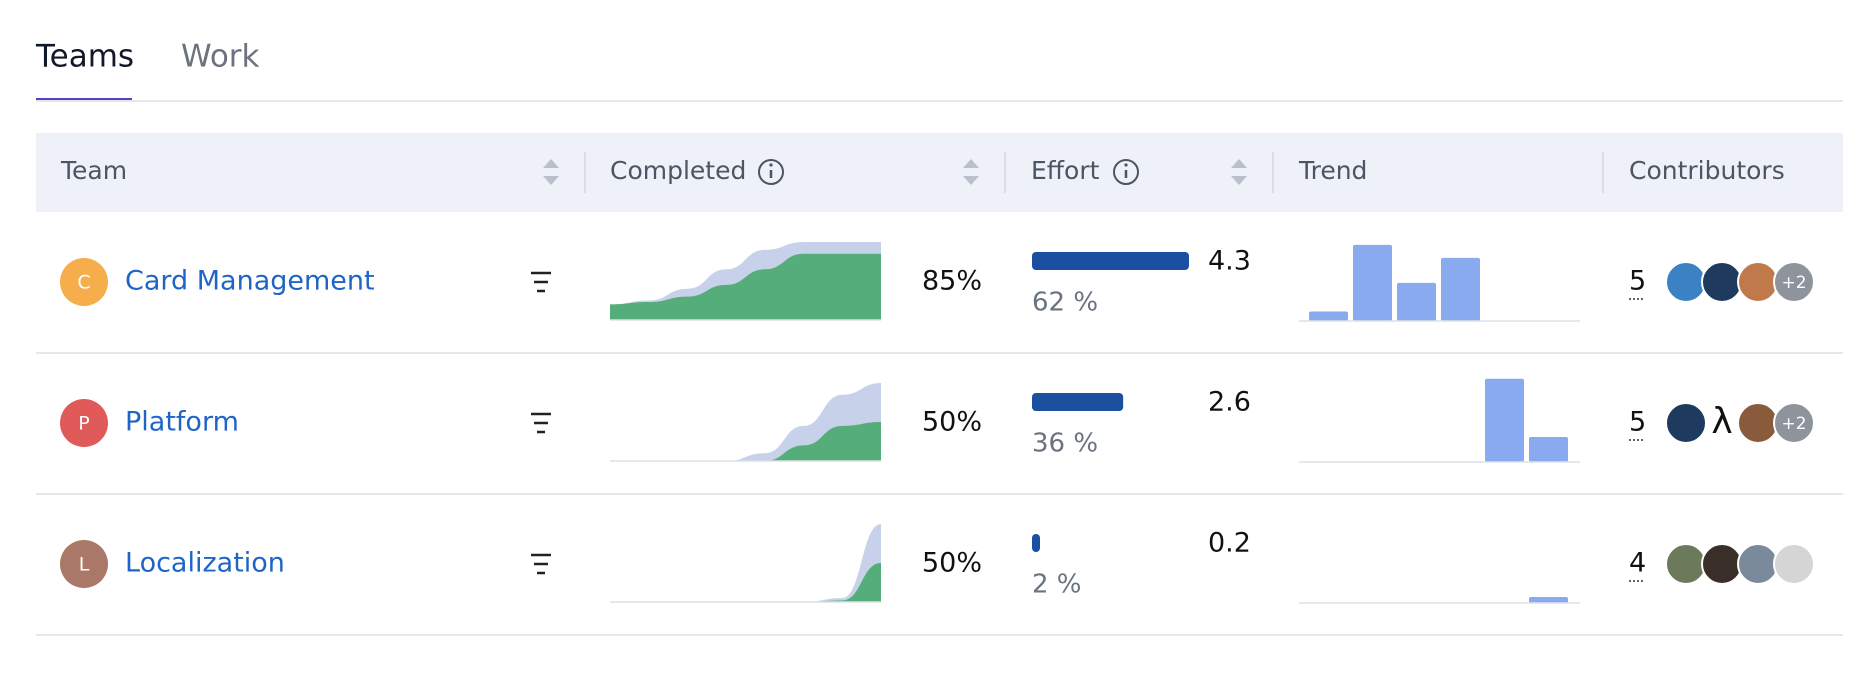  Describe the element at coordinates (1707, 170) in the screenshot. I see `column-header: Contributors` at that location.